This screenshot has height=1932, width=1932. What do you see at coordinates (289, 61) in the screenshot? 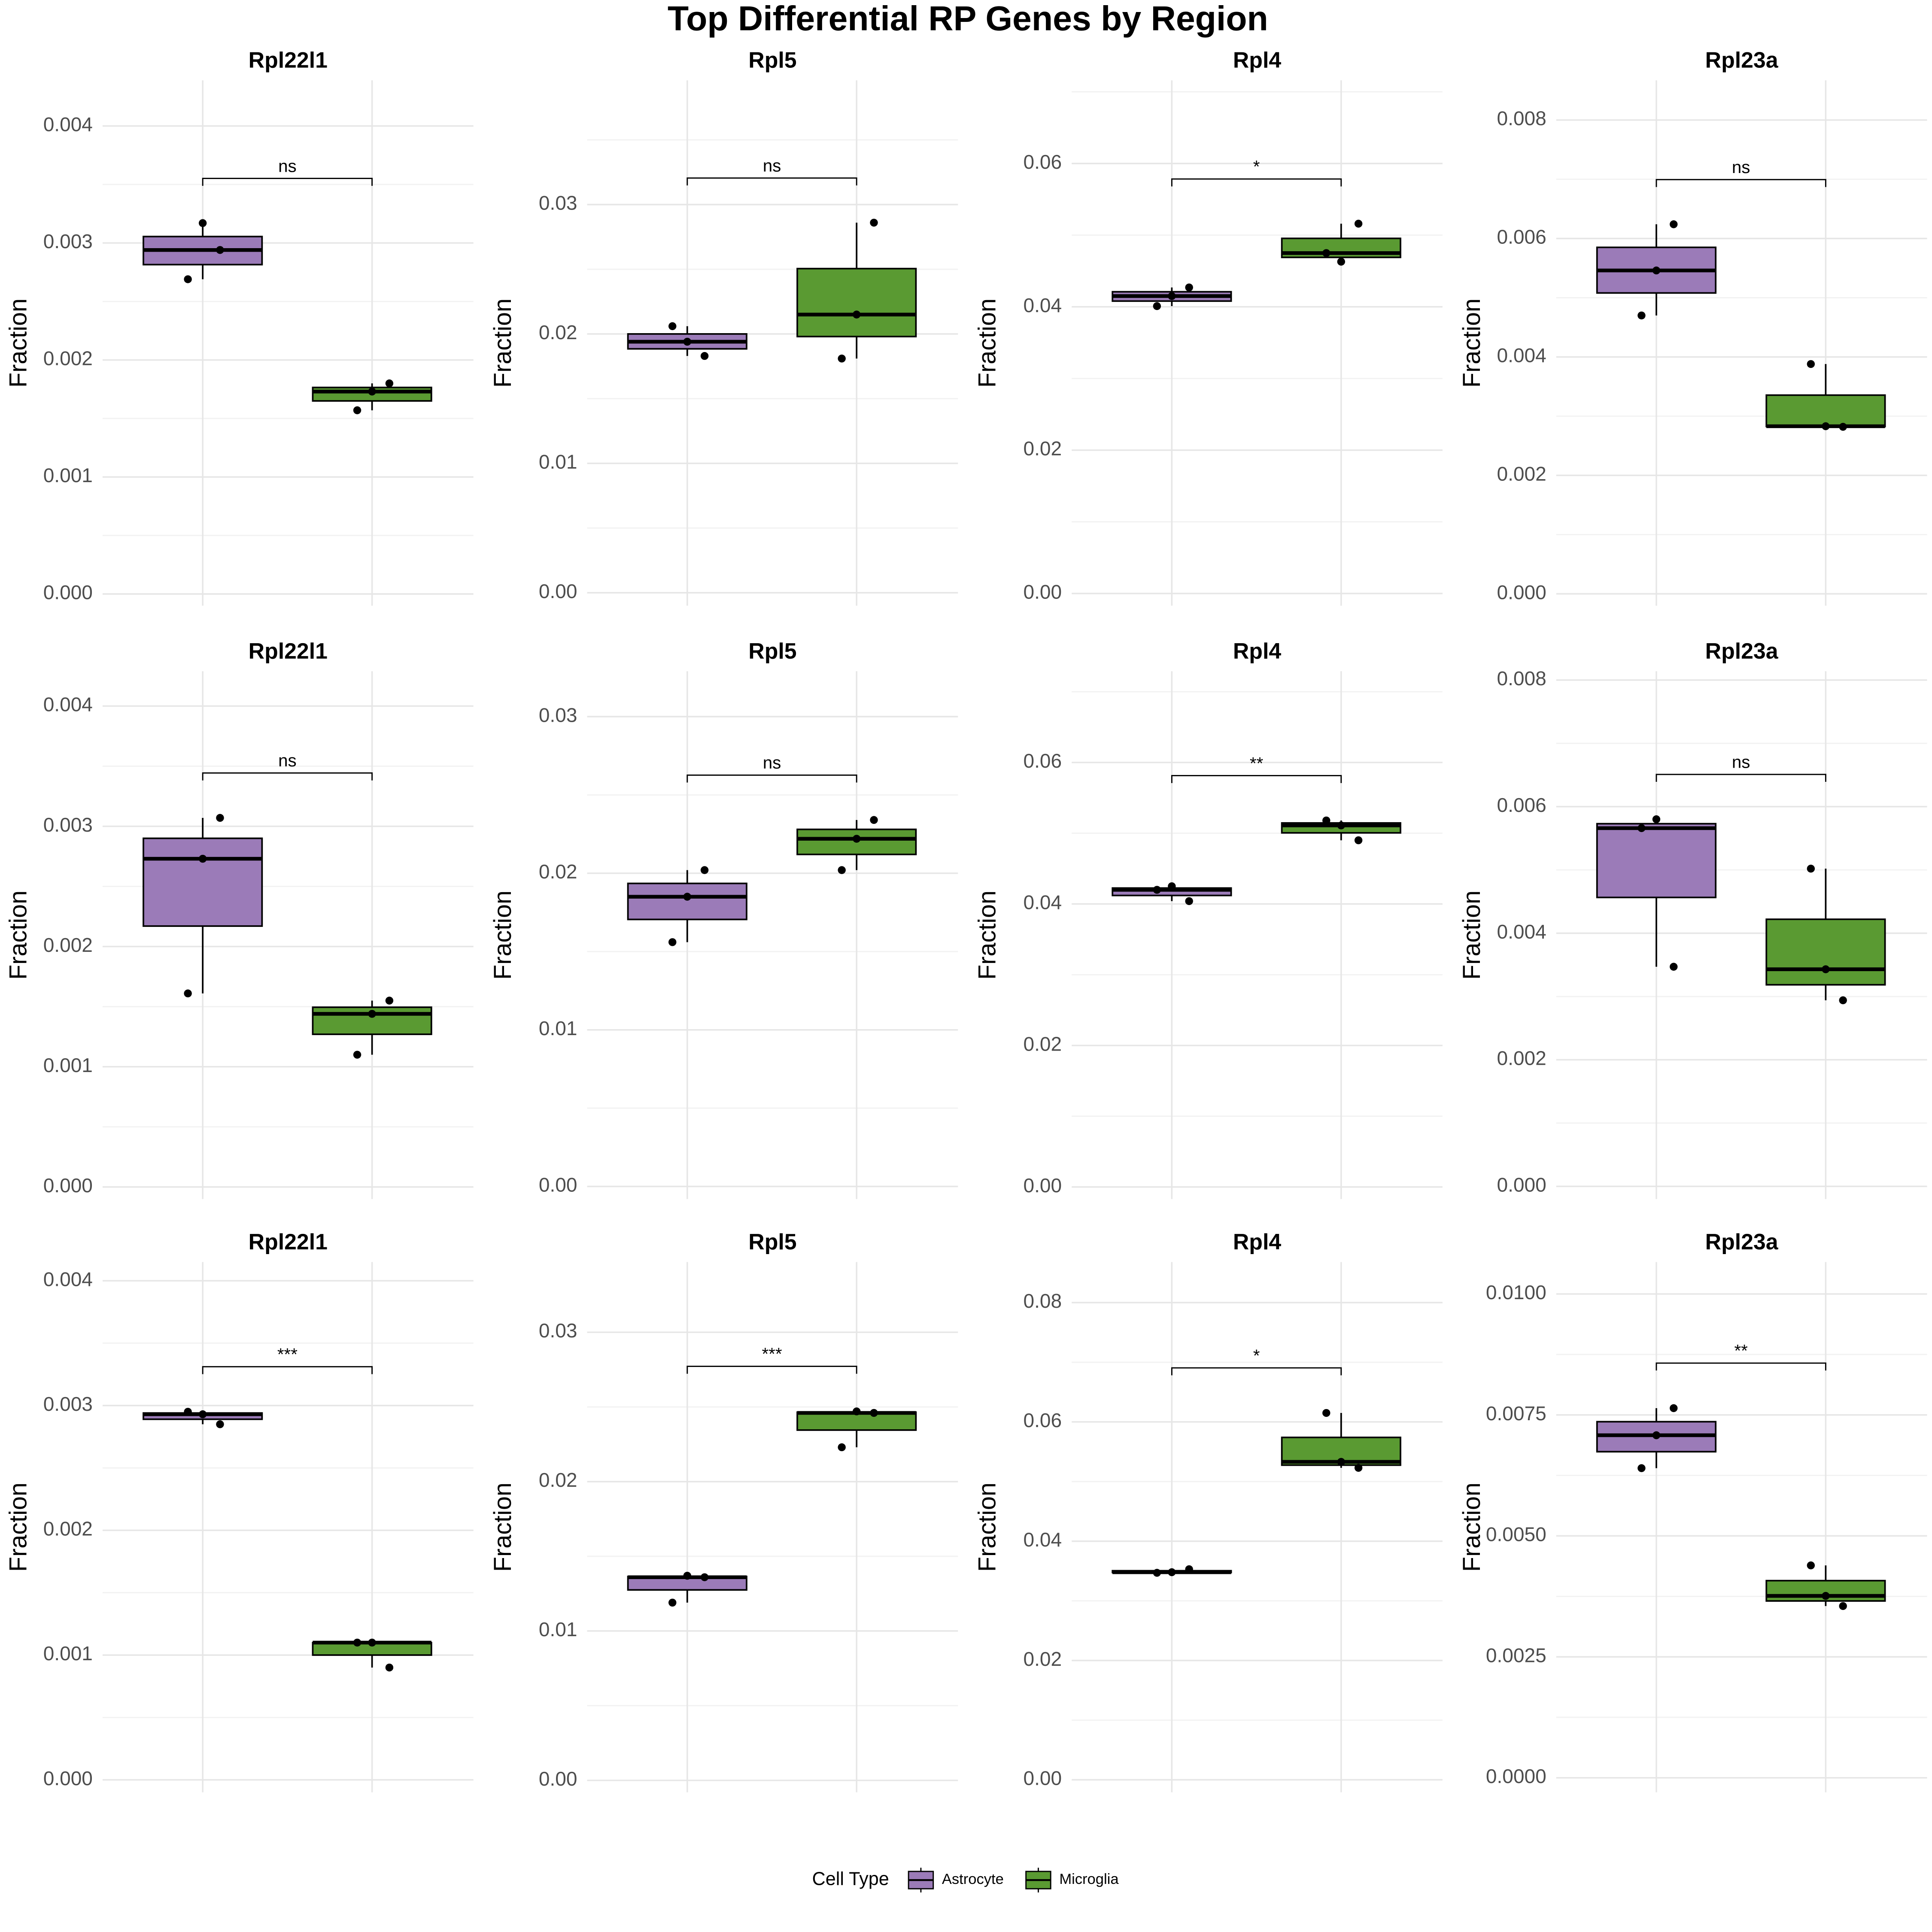
I see `panel-title: Rpl22l1` at bounding box center [289, 61].